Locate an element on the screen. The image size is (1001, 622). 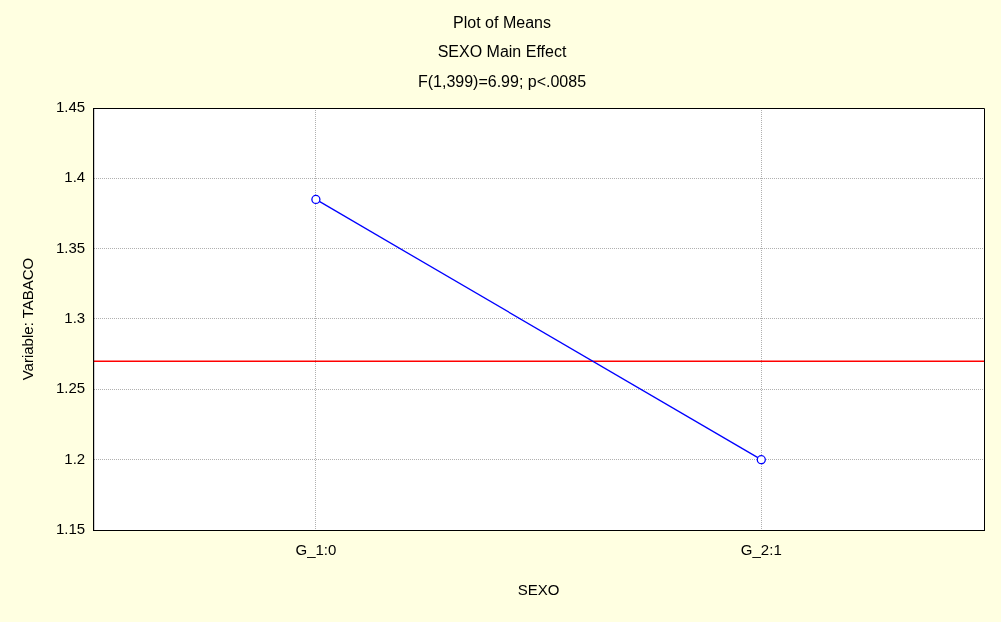
text: F(1,399)=6.99; p<.0085 is located at coordinates (502, 82).